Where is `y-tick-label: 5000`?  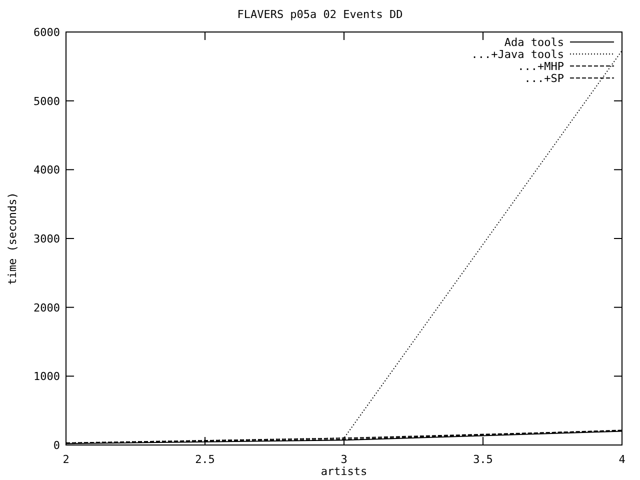
y-tick-label: 5000 is located at coordinates (47, 101).